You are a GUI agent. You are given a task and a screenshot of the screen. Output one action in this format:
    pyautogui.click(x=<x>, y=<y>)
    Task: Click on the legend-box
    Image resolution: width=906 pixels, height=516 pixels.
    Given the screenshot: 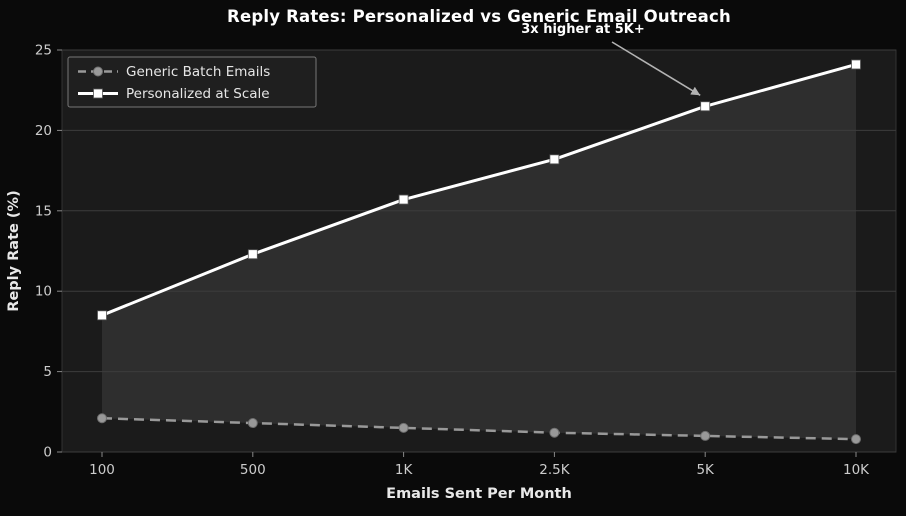 What is the action you would take?
    pyautogui.click(x=192, y=82)
    